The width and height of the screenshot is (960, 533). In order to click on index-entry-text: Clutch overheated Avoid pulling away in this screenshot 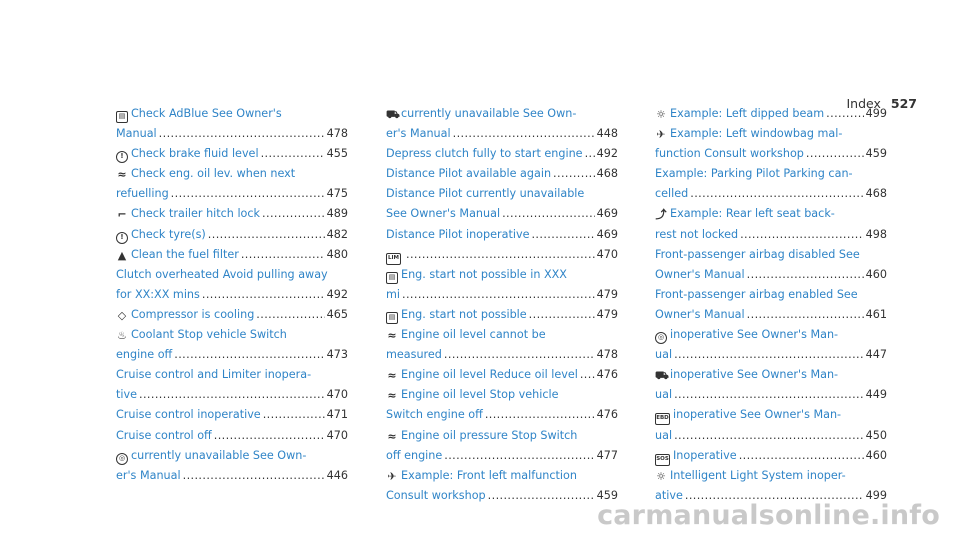, I will do `click(222, 274)`.